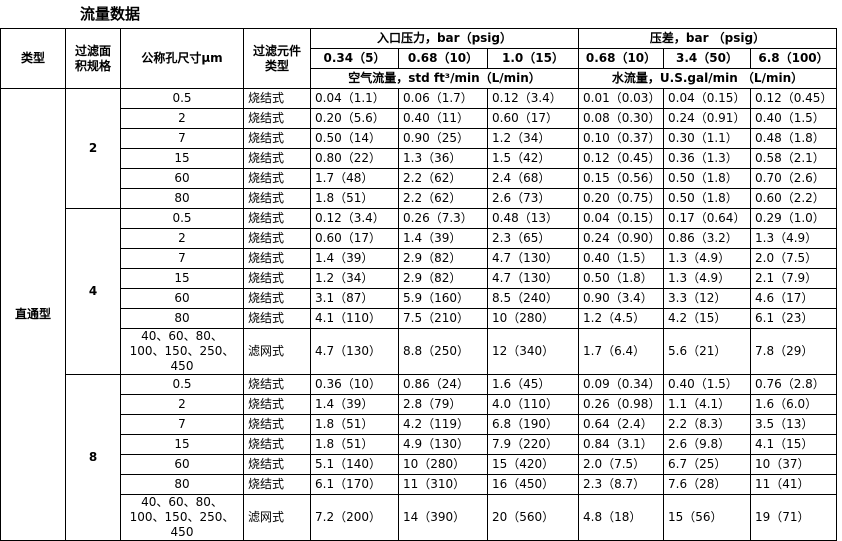 The height and width of the screenshot is (541, 842). I want to click on flow-value: 0.40（1.5）, so click(793, 118).